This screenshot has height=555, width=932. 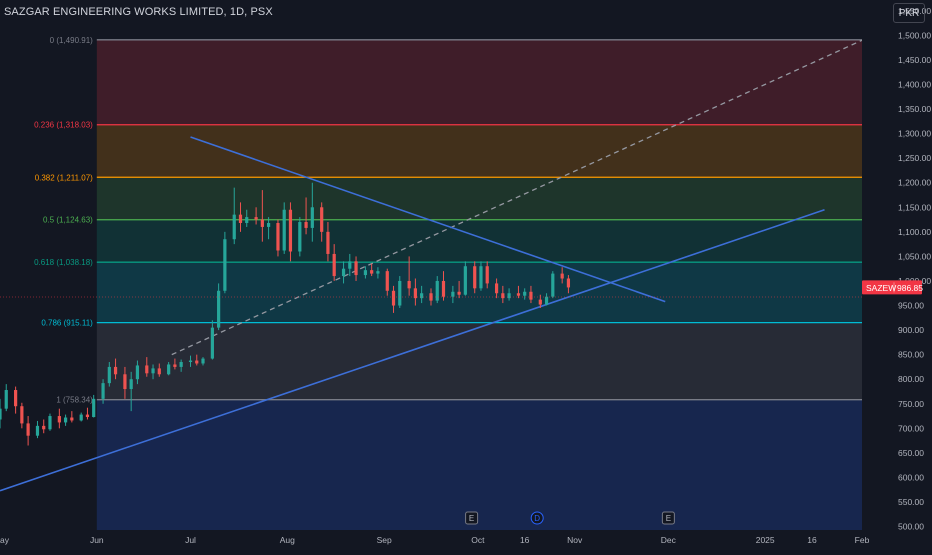 I want to click on fib-zone, so click(x=479, y=151).